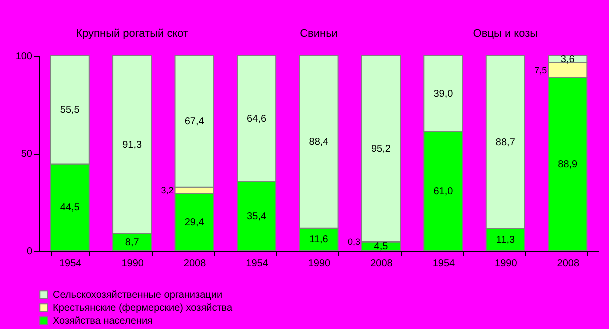 The image size is (616, 334). What do you see at coordinates (505, 34) in the screenshot?
I see `text: Овцы и козы` at bounding box center [505, 34].